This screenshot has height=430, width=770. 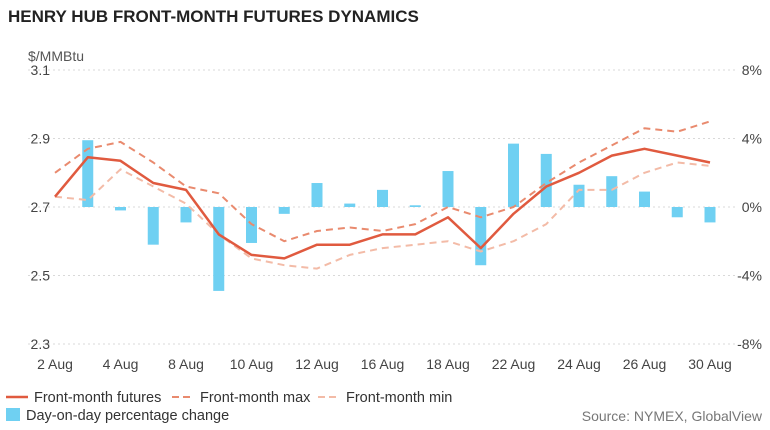 I want to click on x-tick-label: 24 Aug, so click(x=579, y=364).